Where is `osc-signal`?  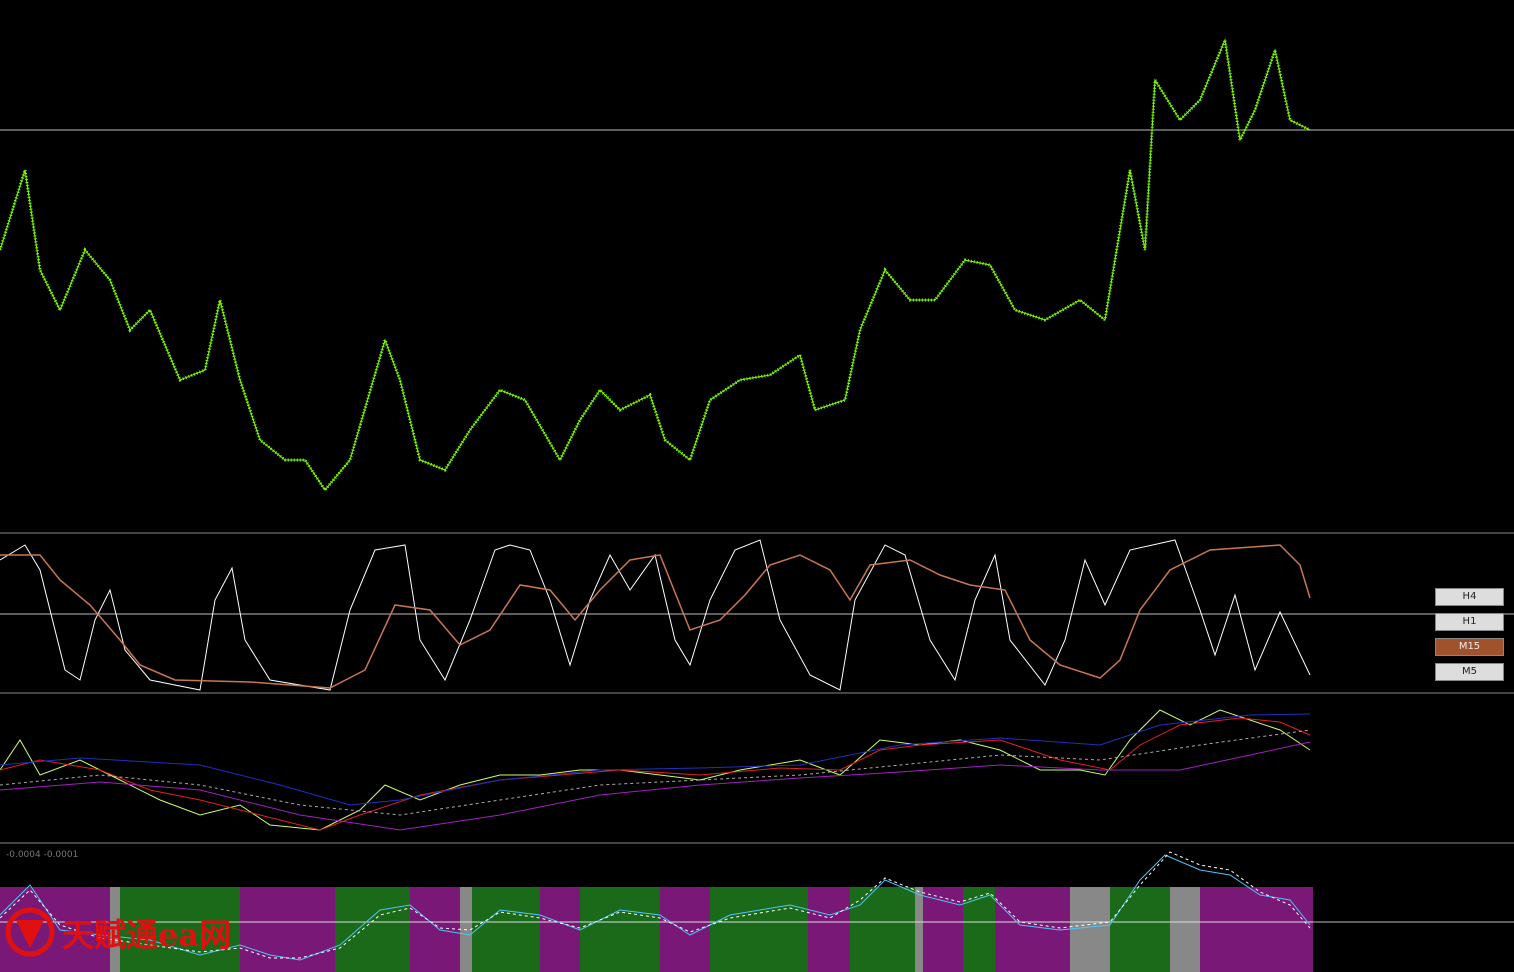 osc-signal is located at coordinates (655, 905).